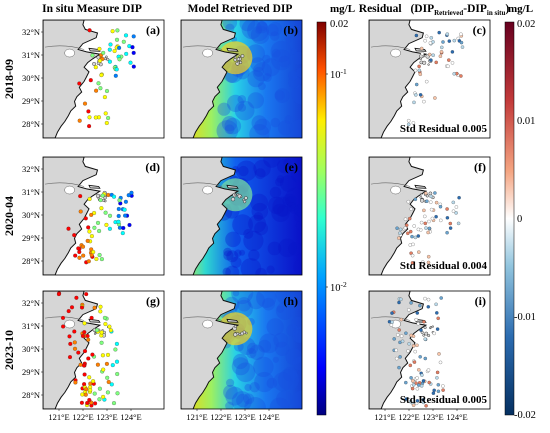 The height and width of the screenshot is (433, 550). I want to click on row-date-label: 2020-04, so click(9, 216).